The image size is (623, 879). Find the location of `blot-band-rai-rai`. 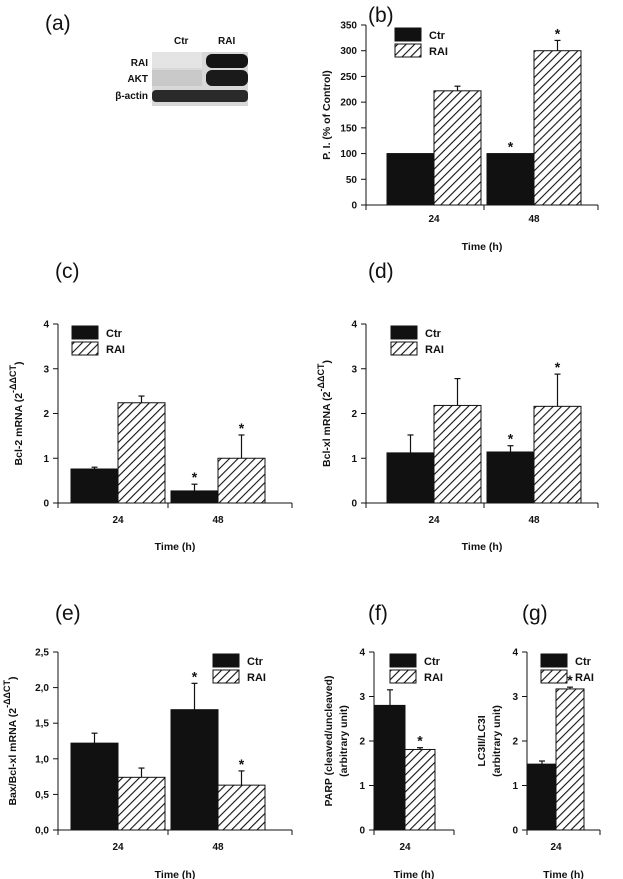

blot-band-rai-rai is located at coordinates (227, 61).